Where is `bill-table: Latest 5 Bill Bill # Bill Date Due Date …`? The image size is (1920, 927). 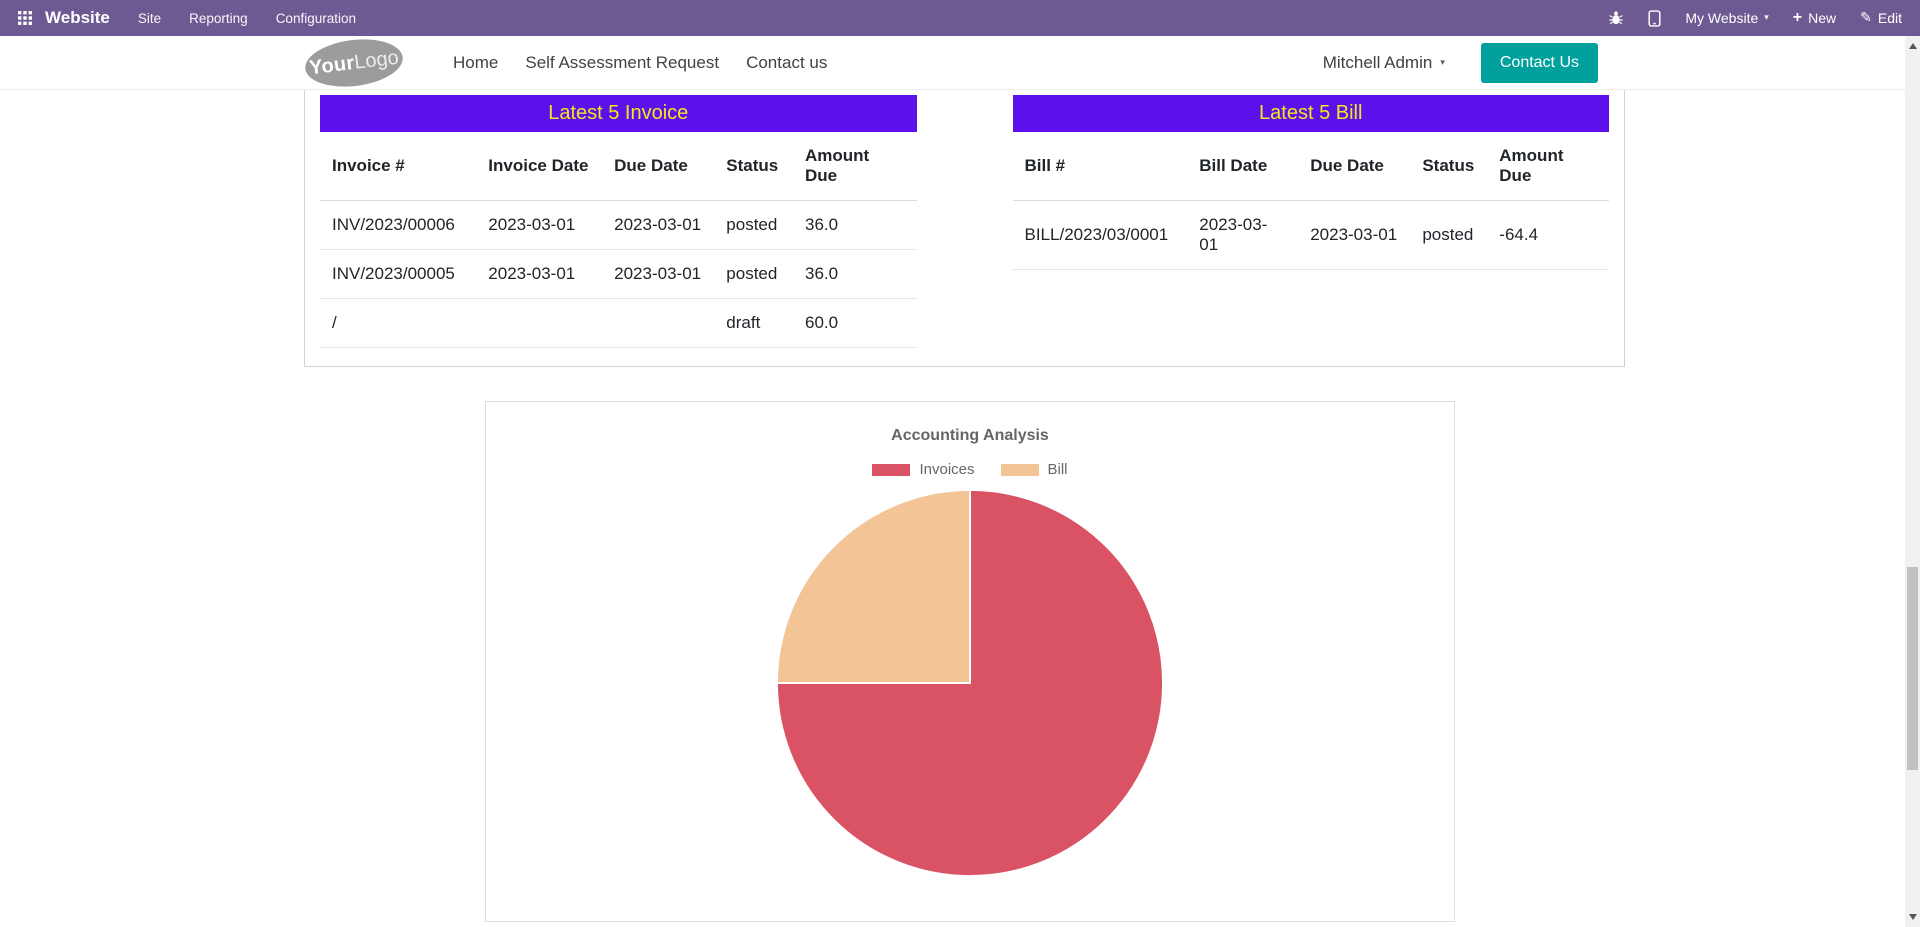 bill-table: Latest 5 Bill Bill # Bill Date Due Date … is located at coordinates (1310, 221).